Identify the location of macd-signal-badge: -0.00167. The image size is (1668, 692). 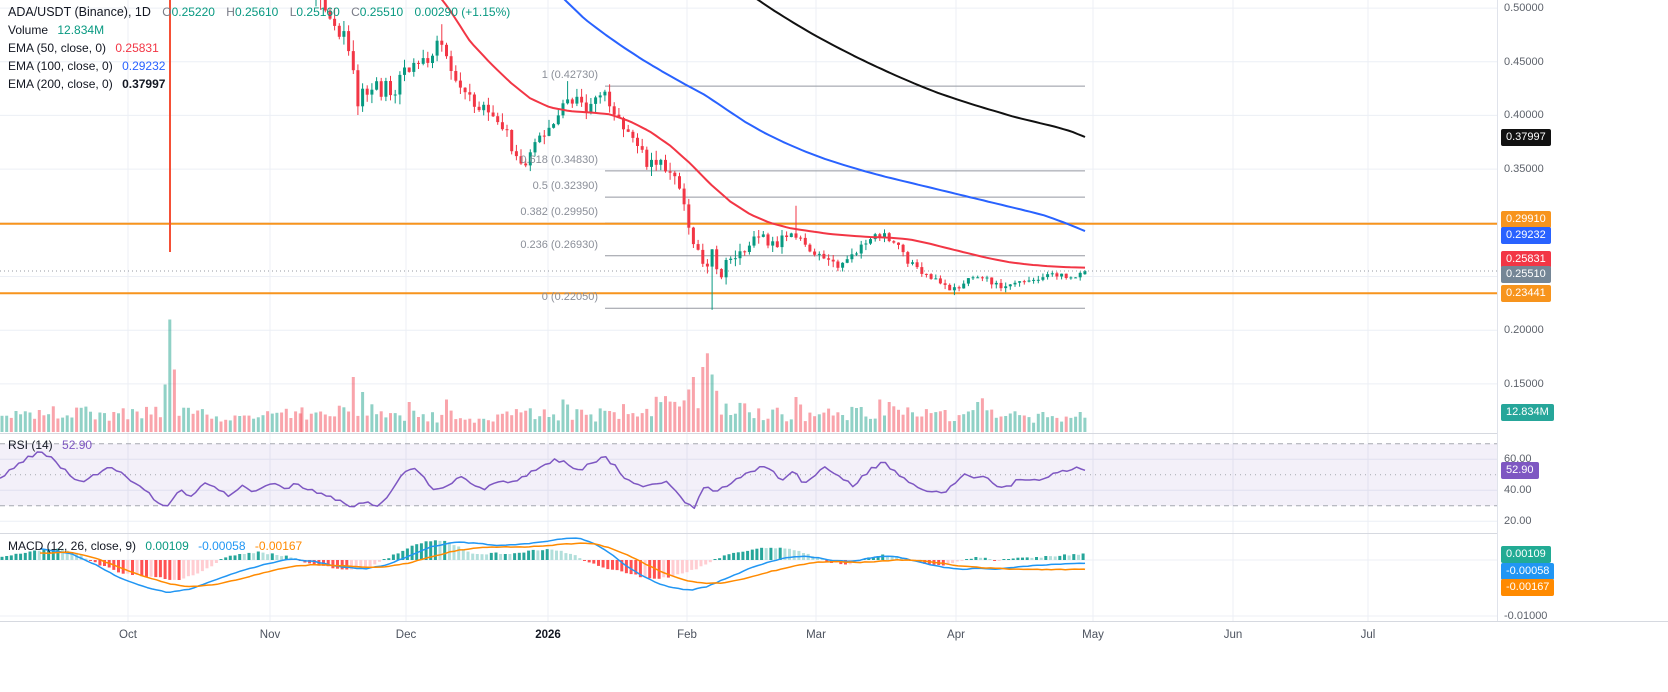
(1528, 587).